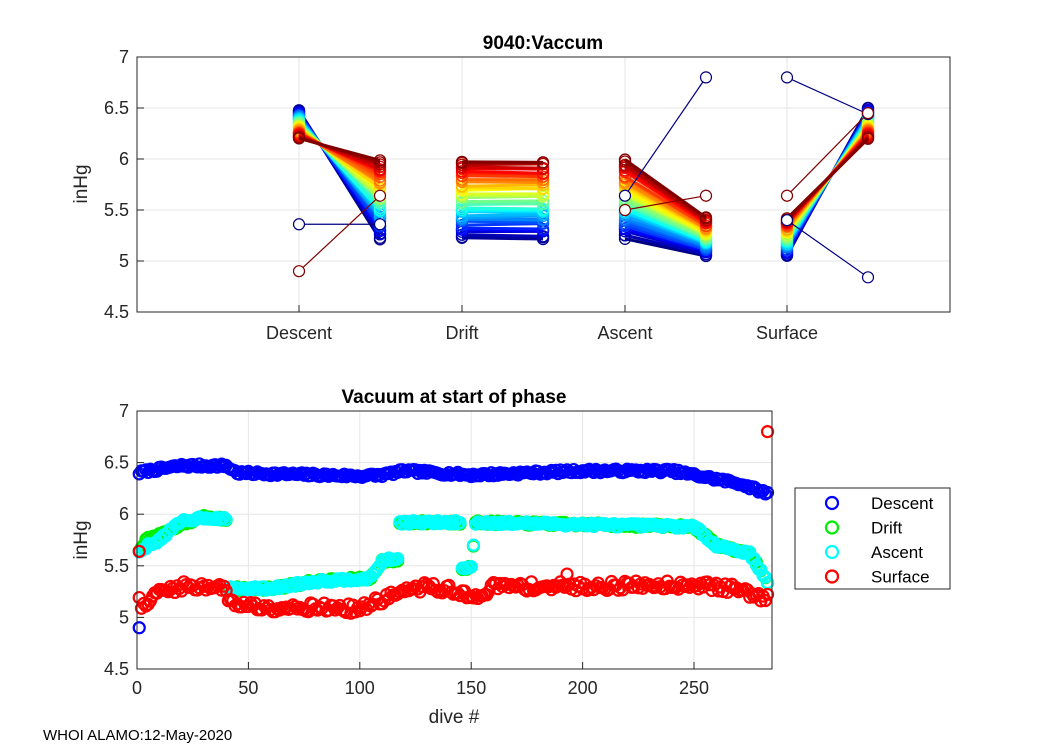 The width and height of the screenshot is (1050, 750). I want to click on legend-label-surface: Surface, so click(900, 577).